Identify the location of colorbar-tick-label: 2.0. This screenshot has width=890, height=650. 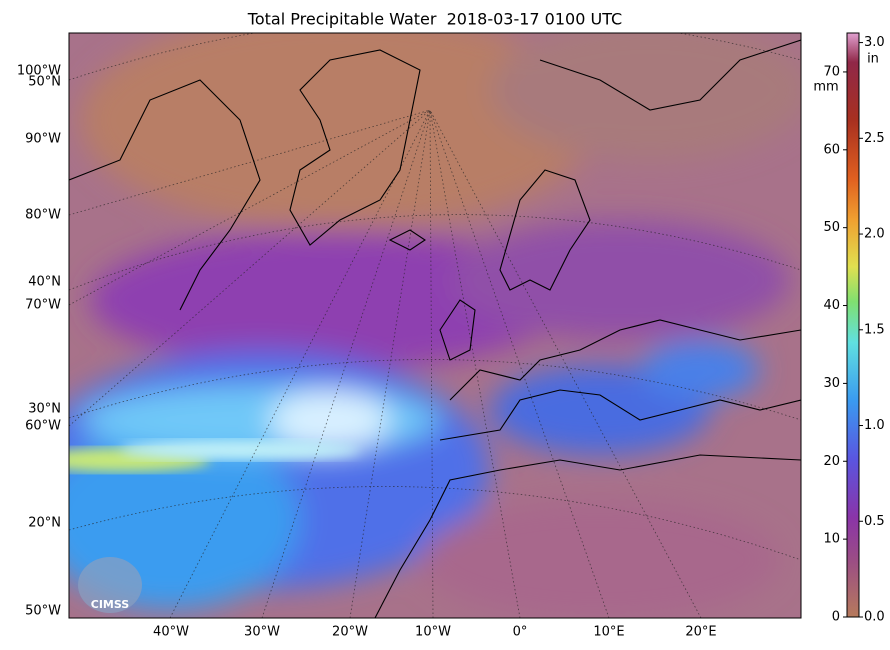
(874, 234).